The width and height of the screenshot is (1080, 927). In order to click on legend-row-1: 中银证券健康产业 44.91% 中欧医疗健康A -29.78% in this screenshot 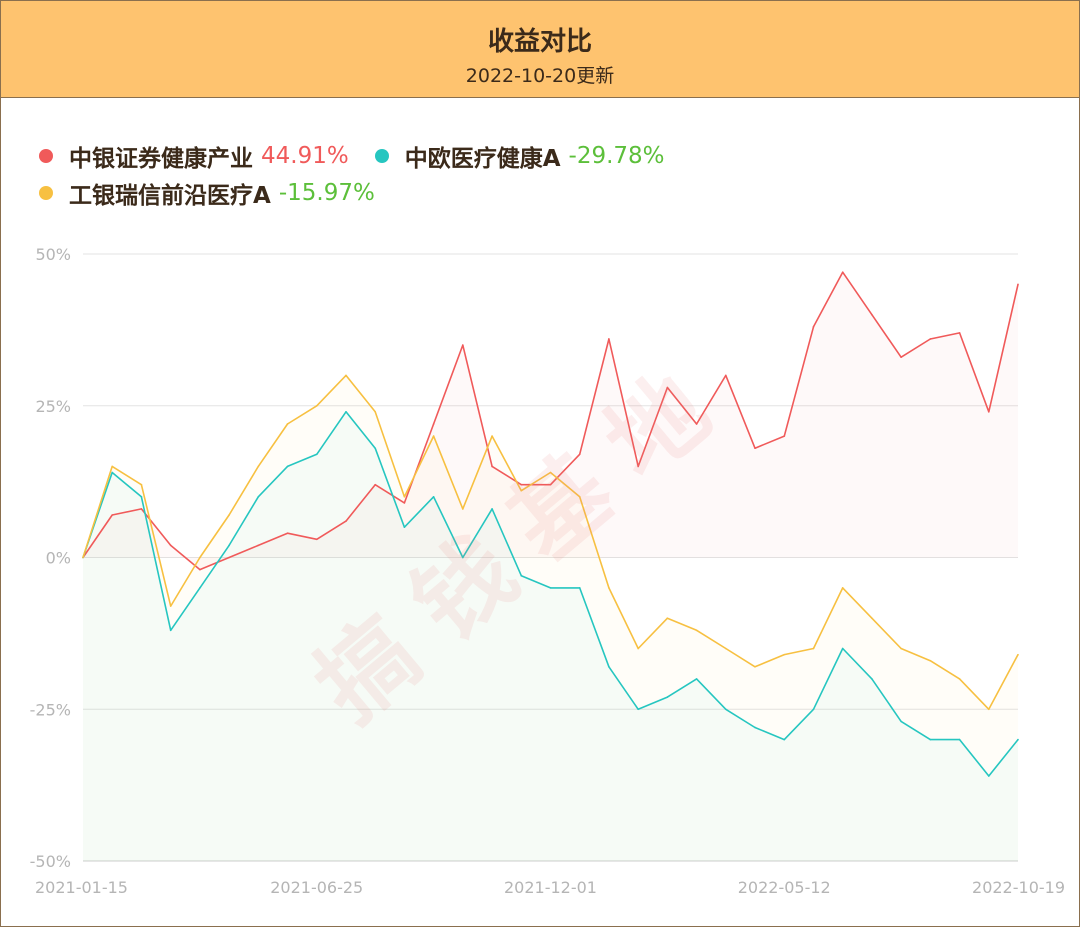, I will do `click(365, 156)`.